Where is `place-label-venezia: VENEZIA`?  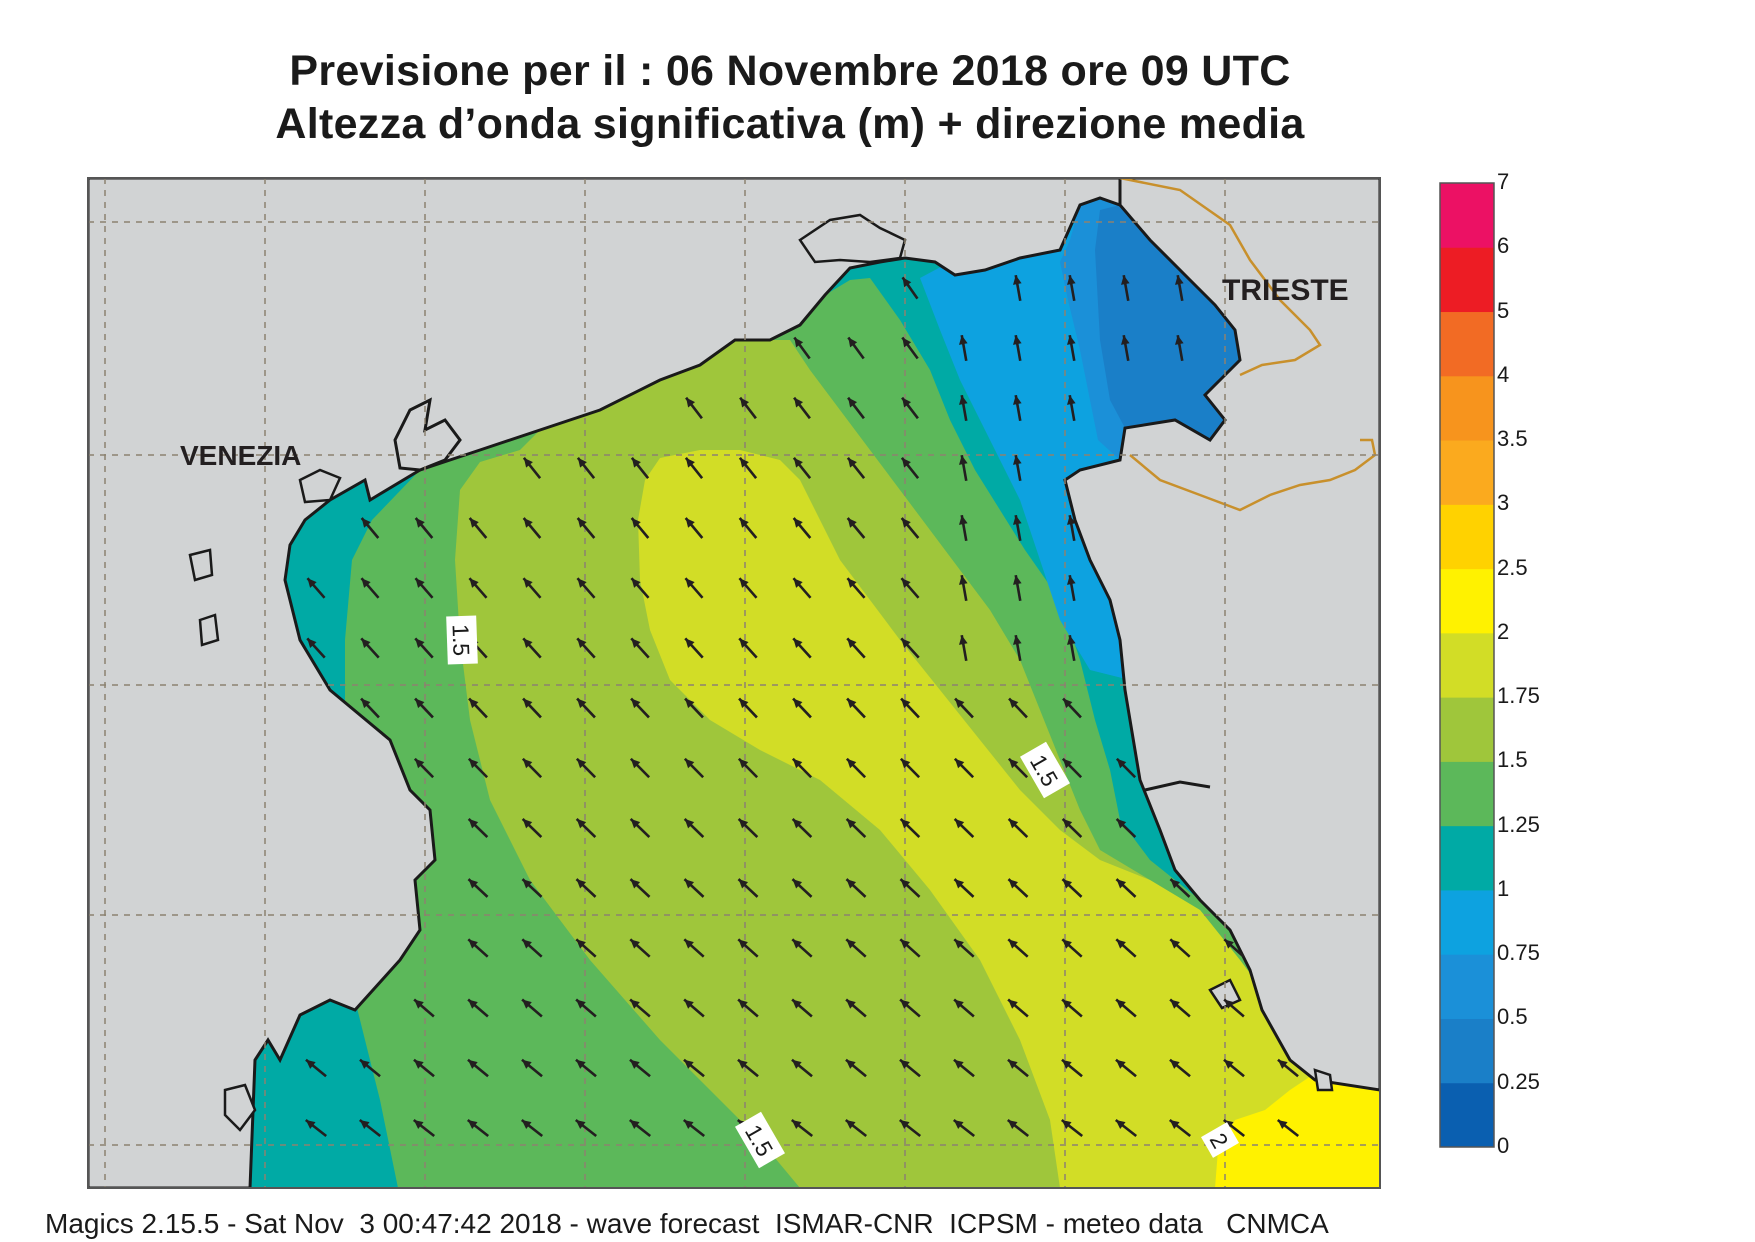 place-label-venezia: VENEZIA is located at coordinates (240, 455).